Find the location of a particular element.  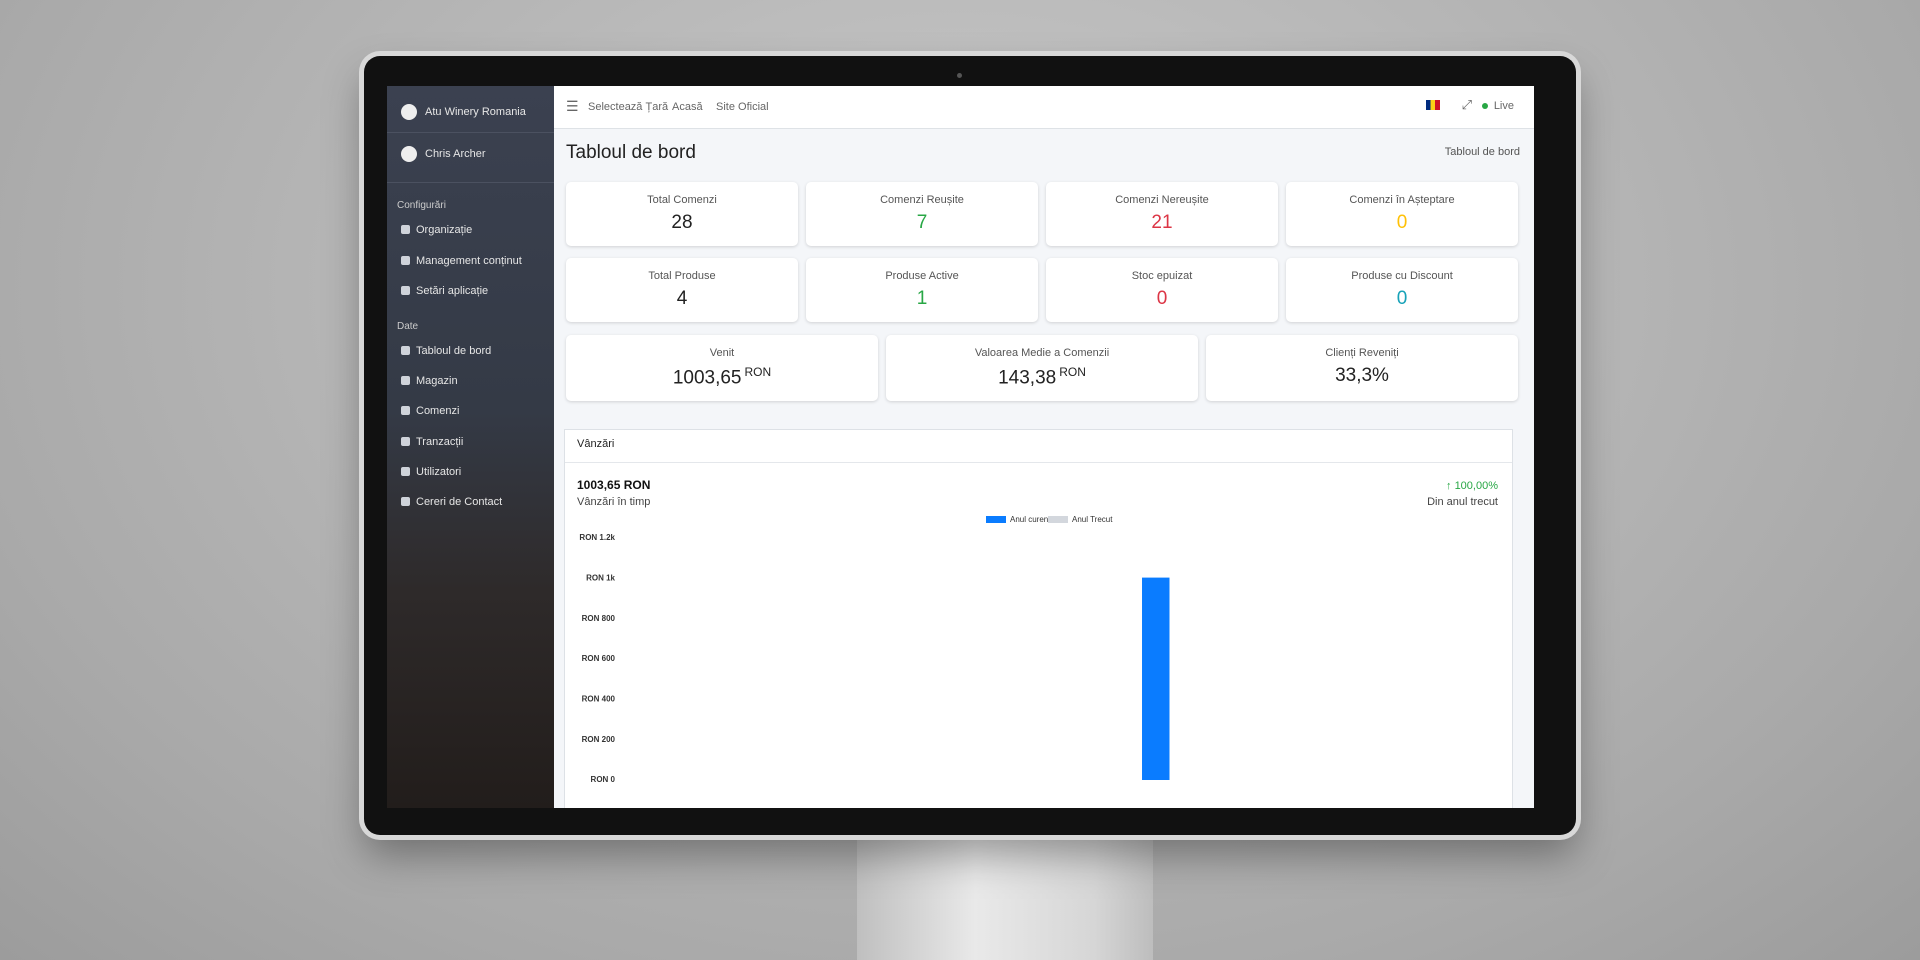

stat-number: 21 is located at coordinates (1162, 222).